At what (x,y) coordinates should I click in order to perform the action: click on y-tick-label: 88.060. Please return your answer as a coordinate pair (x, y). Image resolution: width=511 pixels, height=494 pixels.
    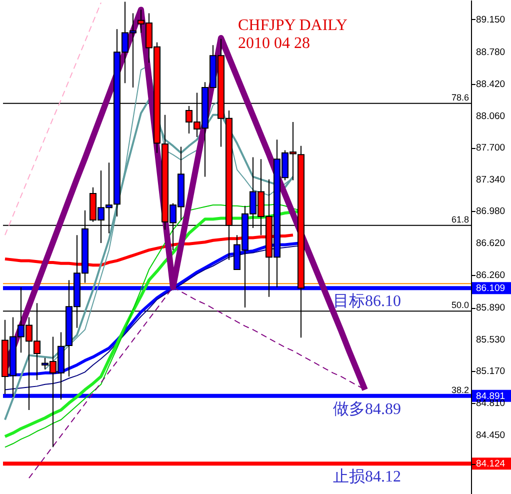
    Looking at the image, I should click on (491, 116).